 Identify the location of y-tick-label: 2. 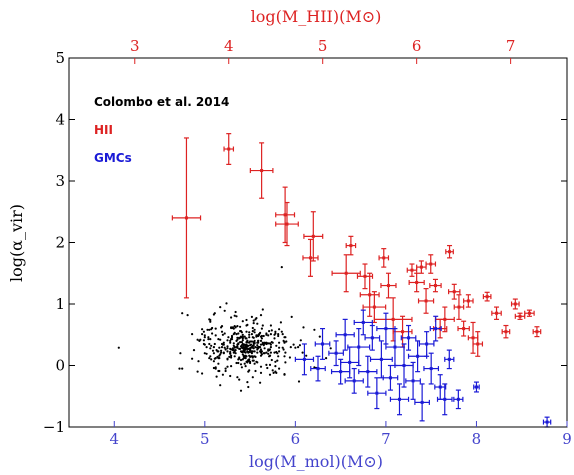
(60, 243).